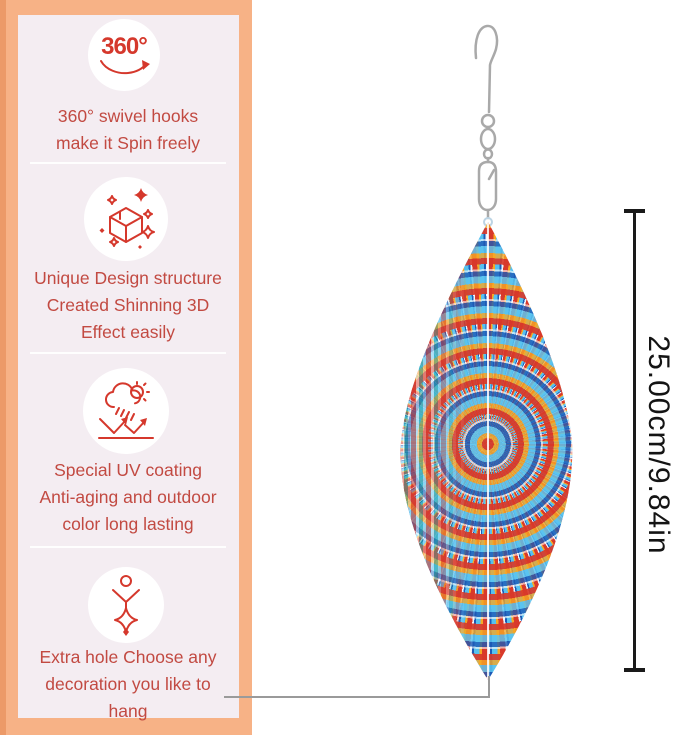 The height and width of the screenshot is (735, 679). Describe the element at coordinates (486, 125) in the screenshot. I see `swivel-hook-icon` at that location.